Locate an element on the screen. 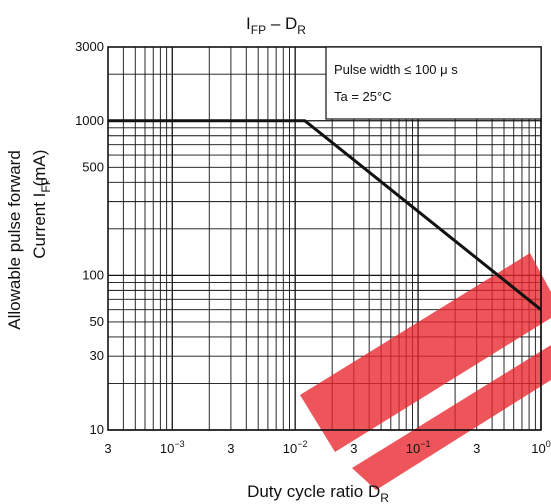 Image resolution: width=551 pixels, height=504 pixels. conditions-frame is located at coordinates (433, 83).